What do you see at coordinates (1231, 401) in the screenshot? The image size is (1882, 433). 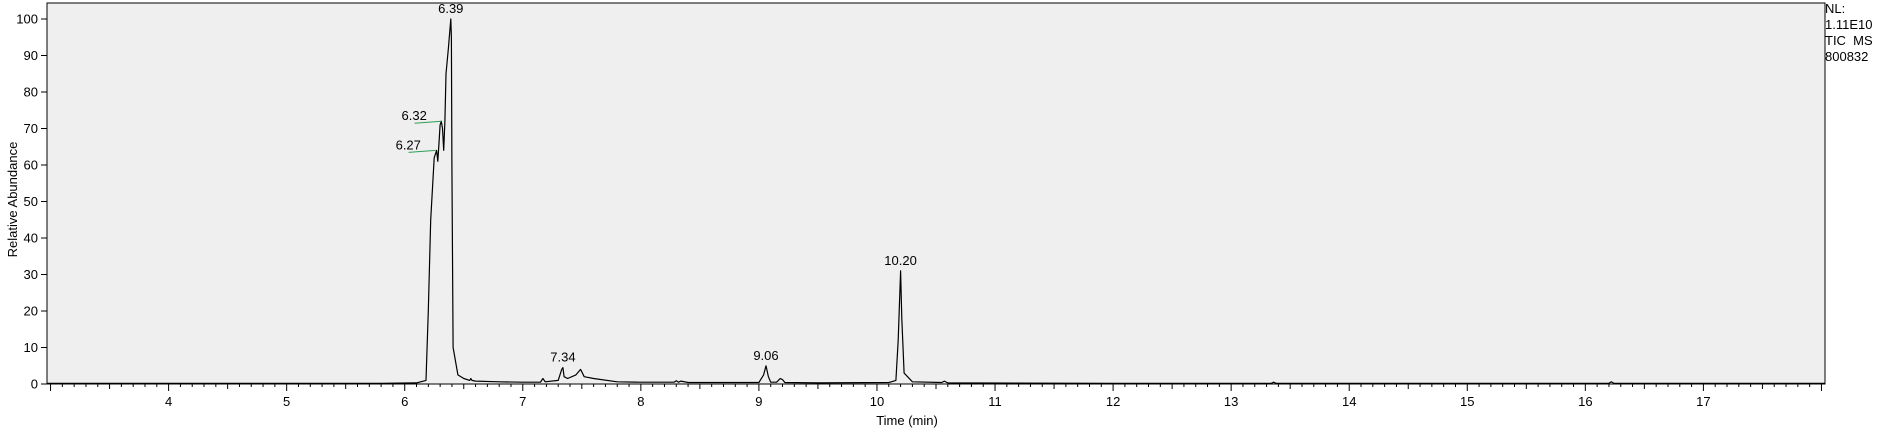 I see `x-tick-label: 13` at bounding box center [1231, 401].